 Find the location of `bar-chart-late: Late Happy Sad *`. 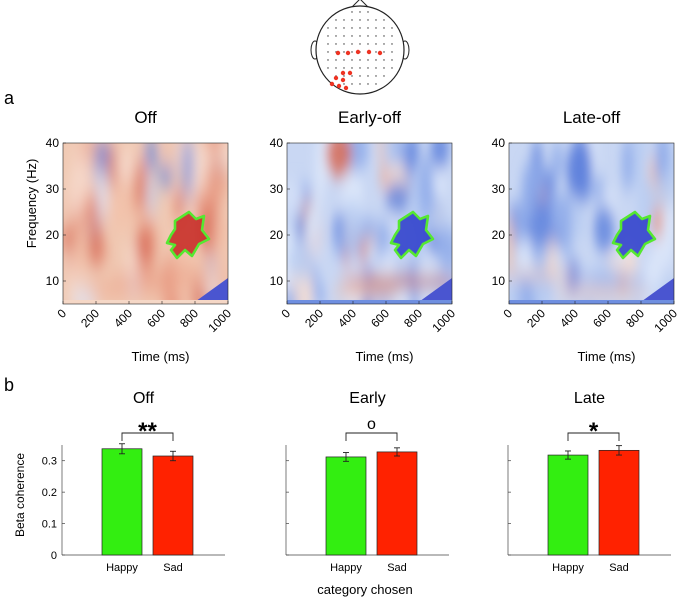

bar-chart-late: Late Happy Sad * is located at coordinates (589, 482).